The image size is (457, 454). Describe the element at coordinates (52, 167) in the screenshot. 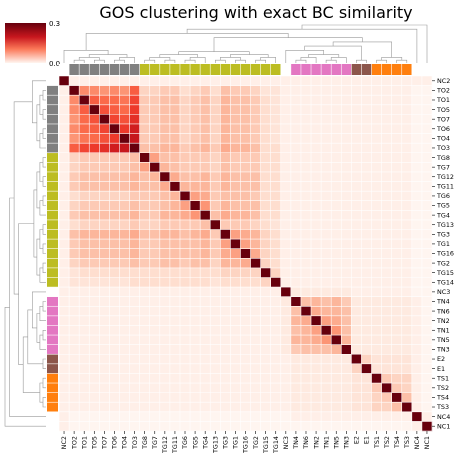

I see `row-color-cell` at that location.